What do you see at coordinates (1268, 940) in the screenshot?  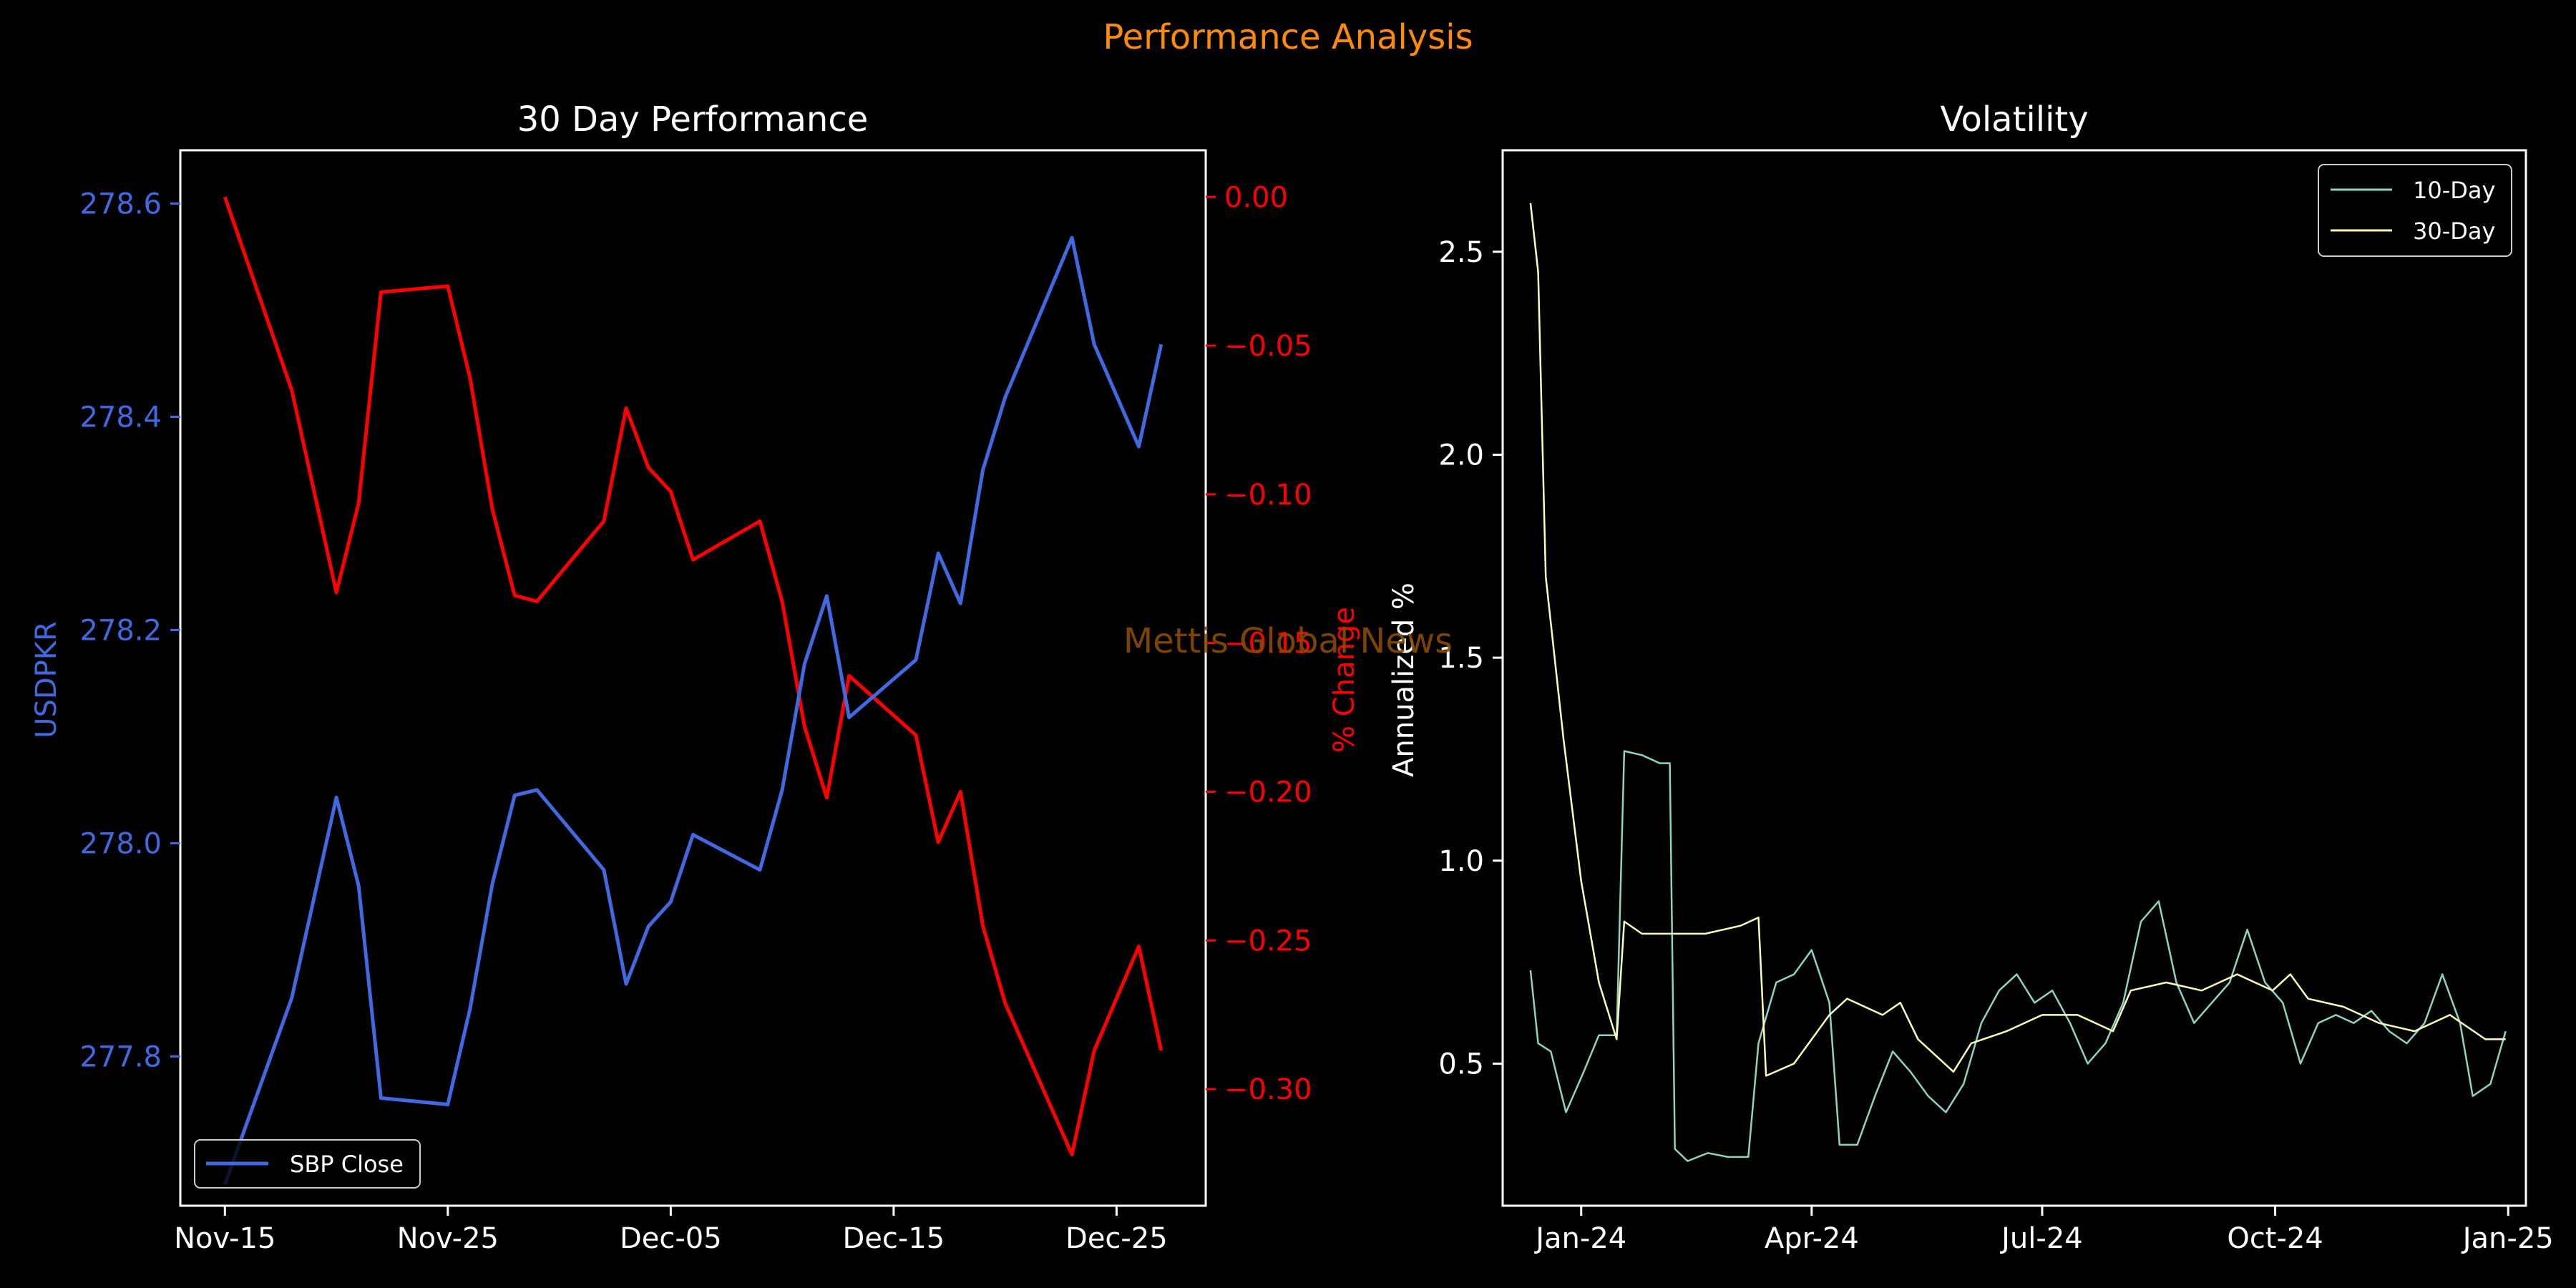 I see `y2-tick-label-0-25: −0.25` at bounding box center [1268, 940].